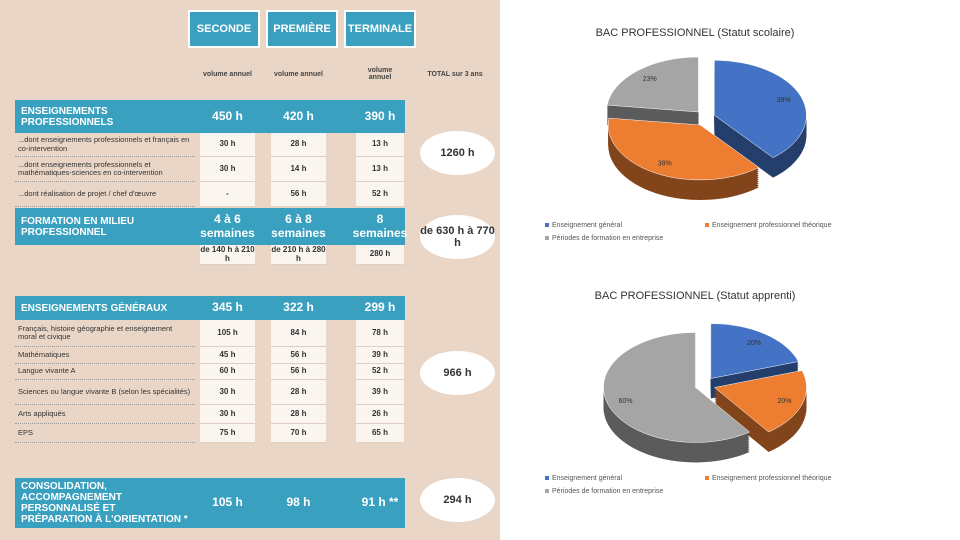 The width and height of the screenshot is (960, 540). I want to click on section-value: 450 h, so click(227, 115).